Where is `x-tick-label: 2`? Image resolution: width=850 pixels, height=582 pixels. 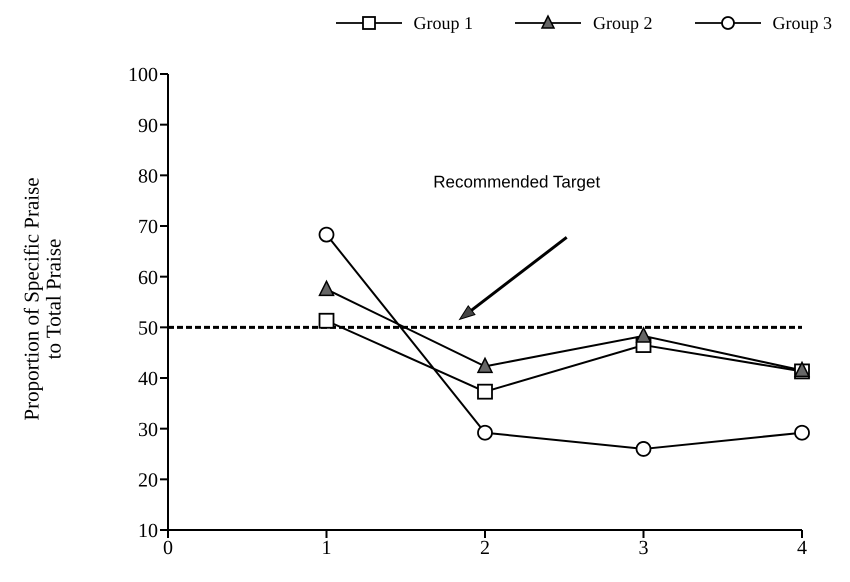
x-tick-label: 2 is located at coordinates (485, 548).